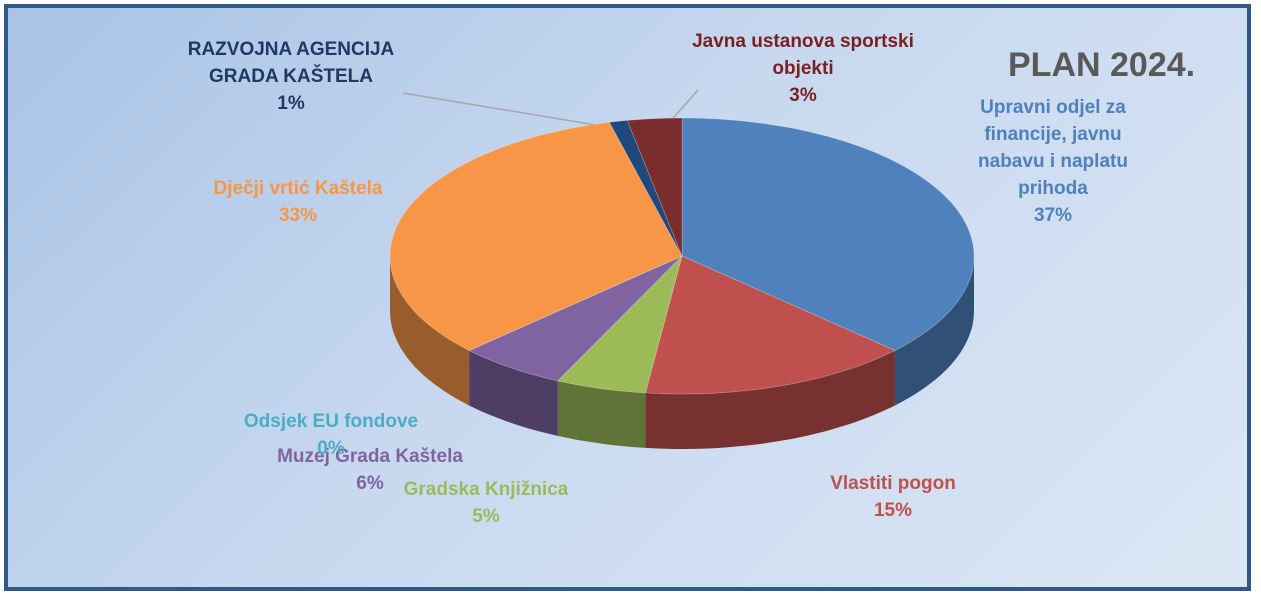 The image size is (1261, 597). What do you see at coordinates (370, 456) in the screenshot?
I see `label-name: Muzej Grada Kaštela` at bounding box center [370, 456].